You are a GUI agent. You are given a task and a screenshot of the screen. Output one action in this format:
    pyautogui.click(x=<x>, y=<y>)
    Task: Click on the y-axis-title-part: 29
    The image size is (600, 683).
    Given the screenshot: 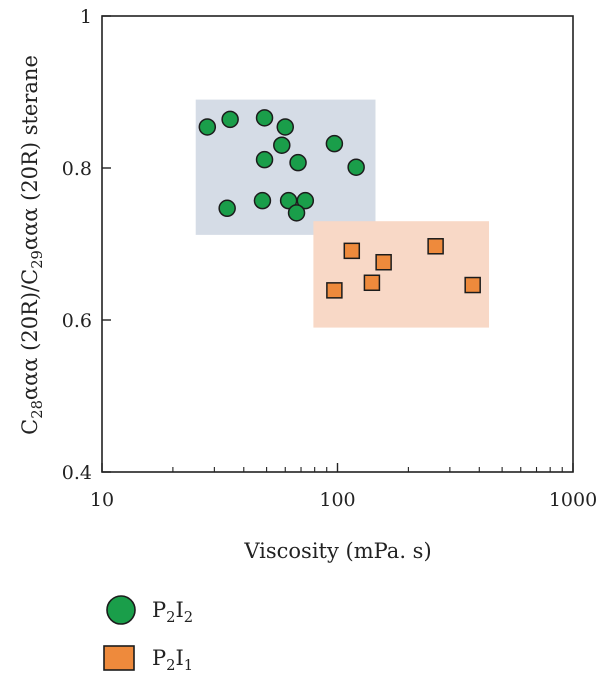 What is the action you would take?
    pyautogui.click(x=37, y=259)
    